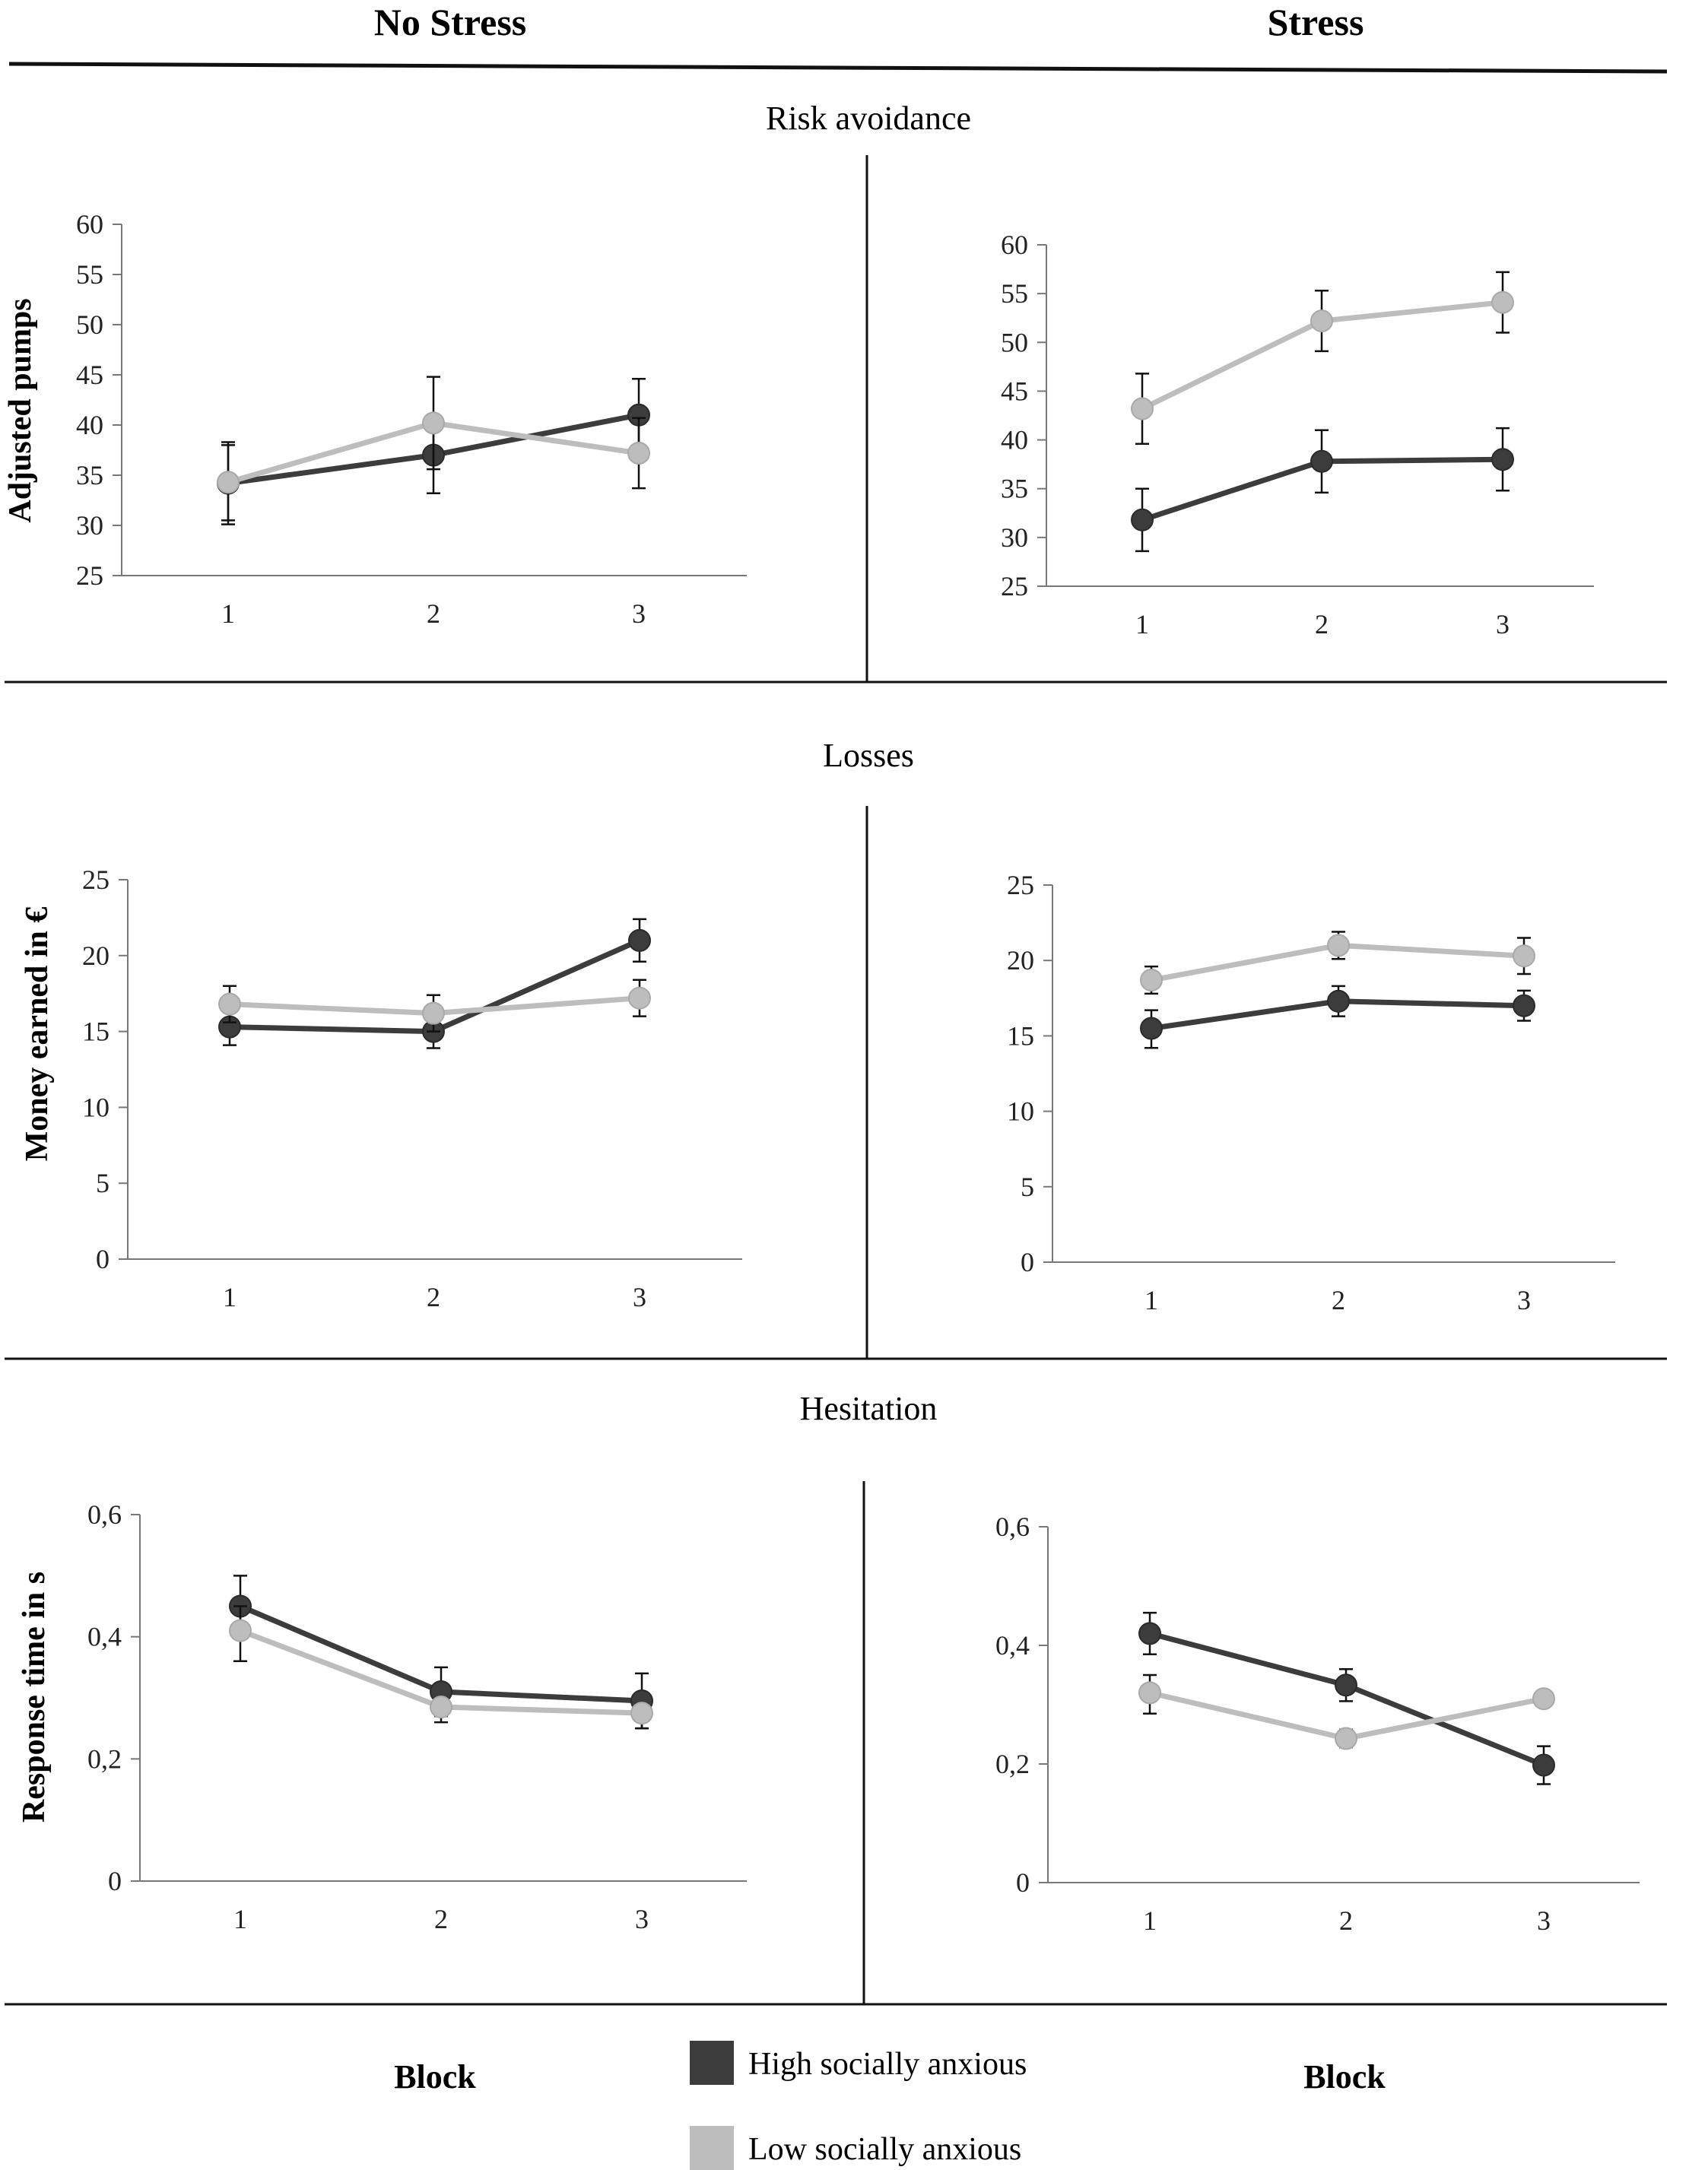 The image size is (1708, 2170). Describe the element at coordinates (35, 1697) in the screenshot. I see `y-axis-title-response-time: Response time in s` at that location.